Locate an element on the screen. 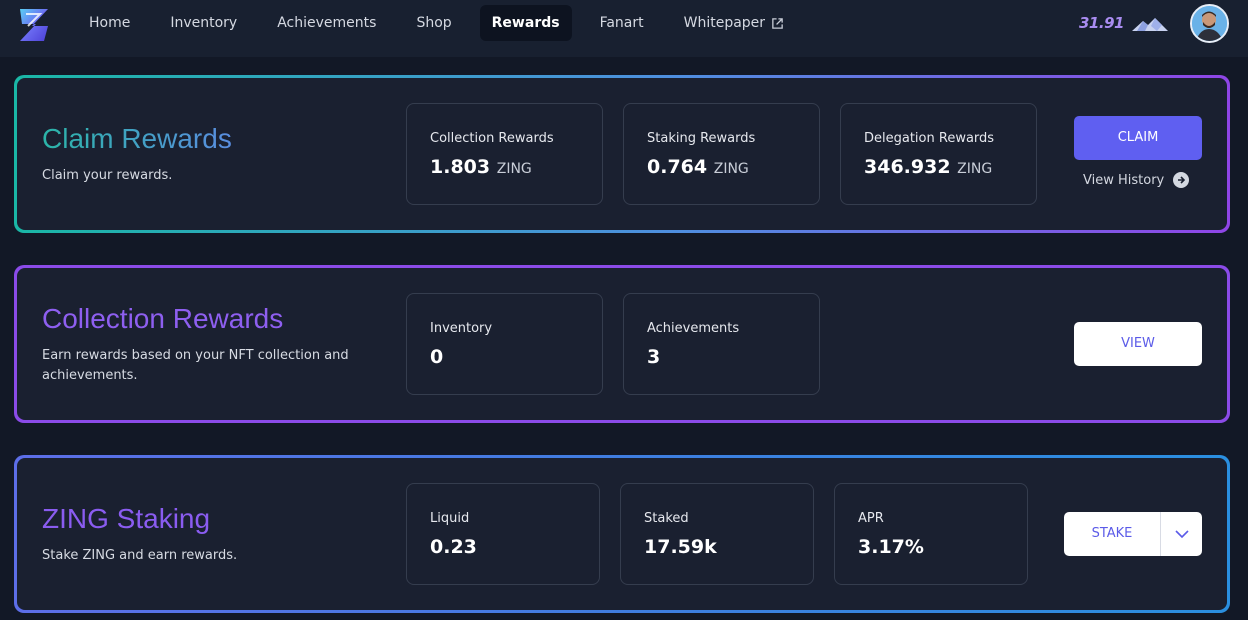 The width and height of the screenshot is (1248, 620). claim-button: CLAIM is located at coordinates (1138, 138).